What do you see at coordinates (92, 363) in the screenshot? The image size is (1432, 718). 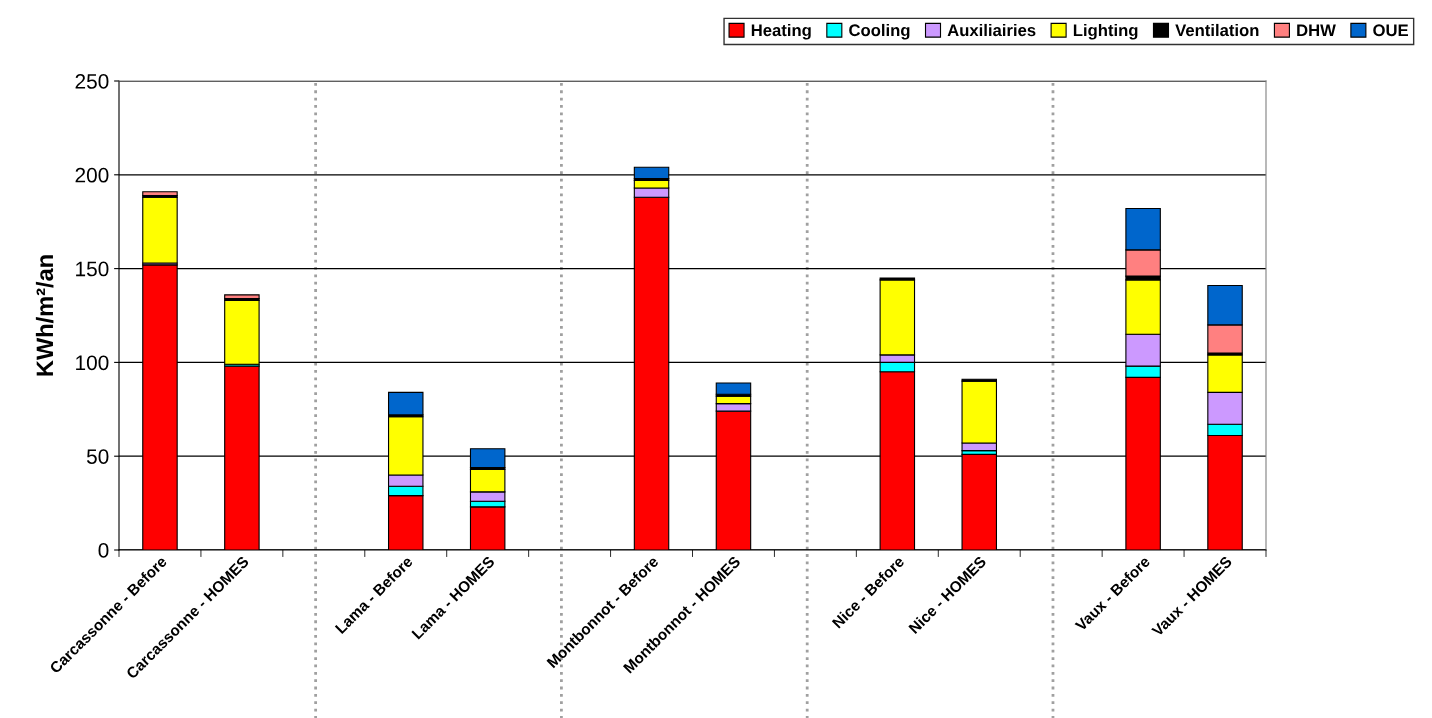 I see `y-tick-label: 100` at bounding box center [92, 363].